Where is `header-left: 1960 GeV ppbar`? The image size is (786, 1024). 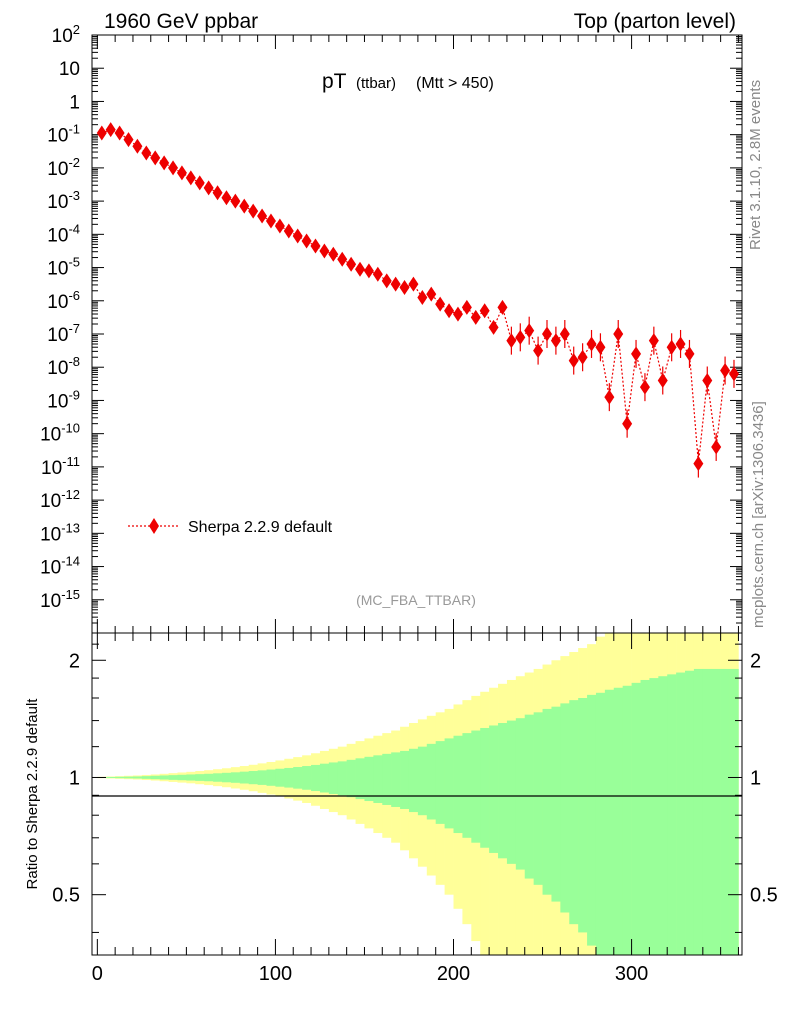 header-left: 1960 GeV ppbar is located at coordinates (181, 21).